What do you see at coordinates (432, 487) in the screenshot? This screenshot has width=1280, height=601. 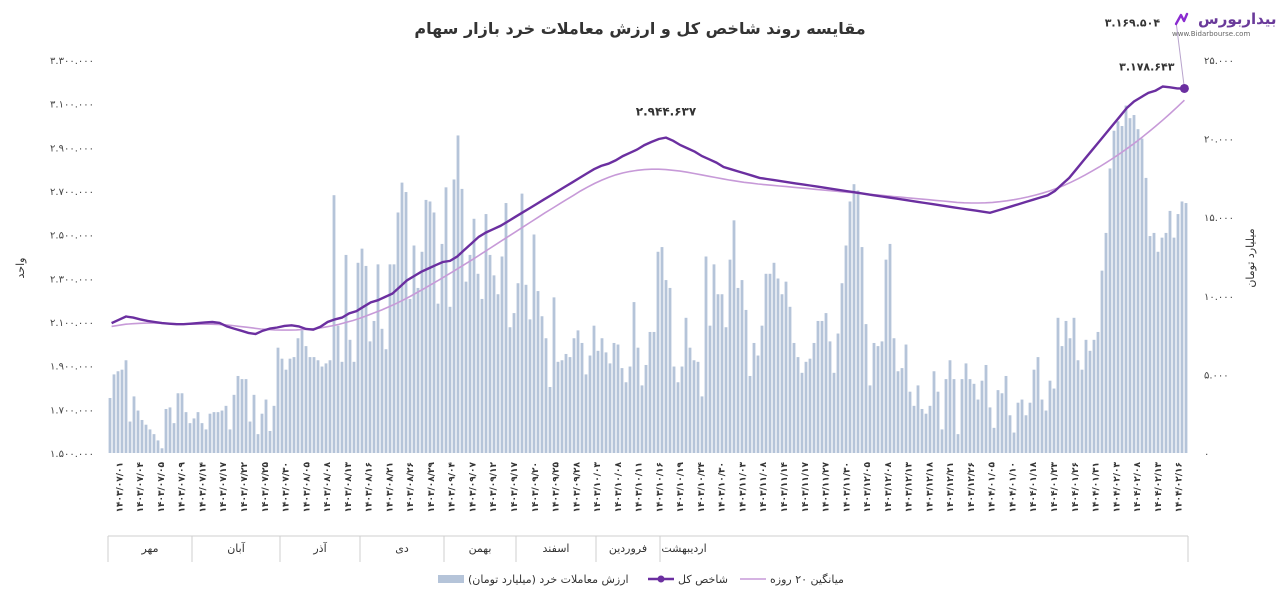 I see `x-tick-label: ۱۴۰۳/۰۸/۲۹` at bounding box center [432, 487].